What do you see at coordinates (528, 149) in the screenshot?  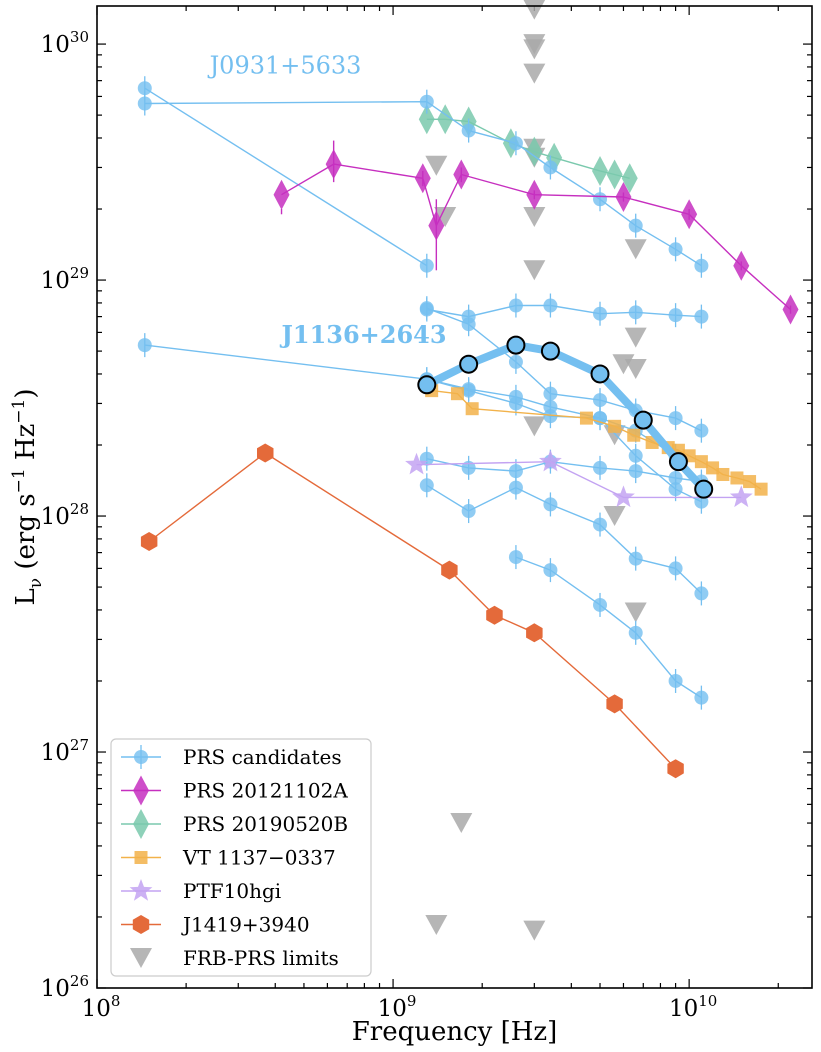 I see `series-prs-20190520b` at bounding box center [528, 149].